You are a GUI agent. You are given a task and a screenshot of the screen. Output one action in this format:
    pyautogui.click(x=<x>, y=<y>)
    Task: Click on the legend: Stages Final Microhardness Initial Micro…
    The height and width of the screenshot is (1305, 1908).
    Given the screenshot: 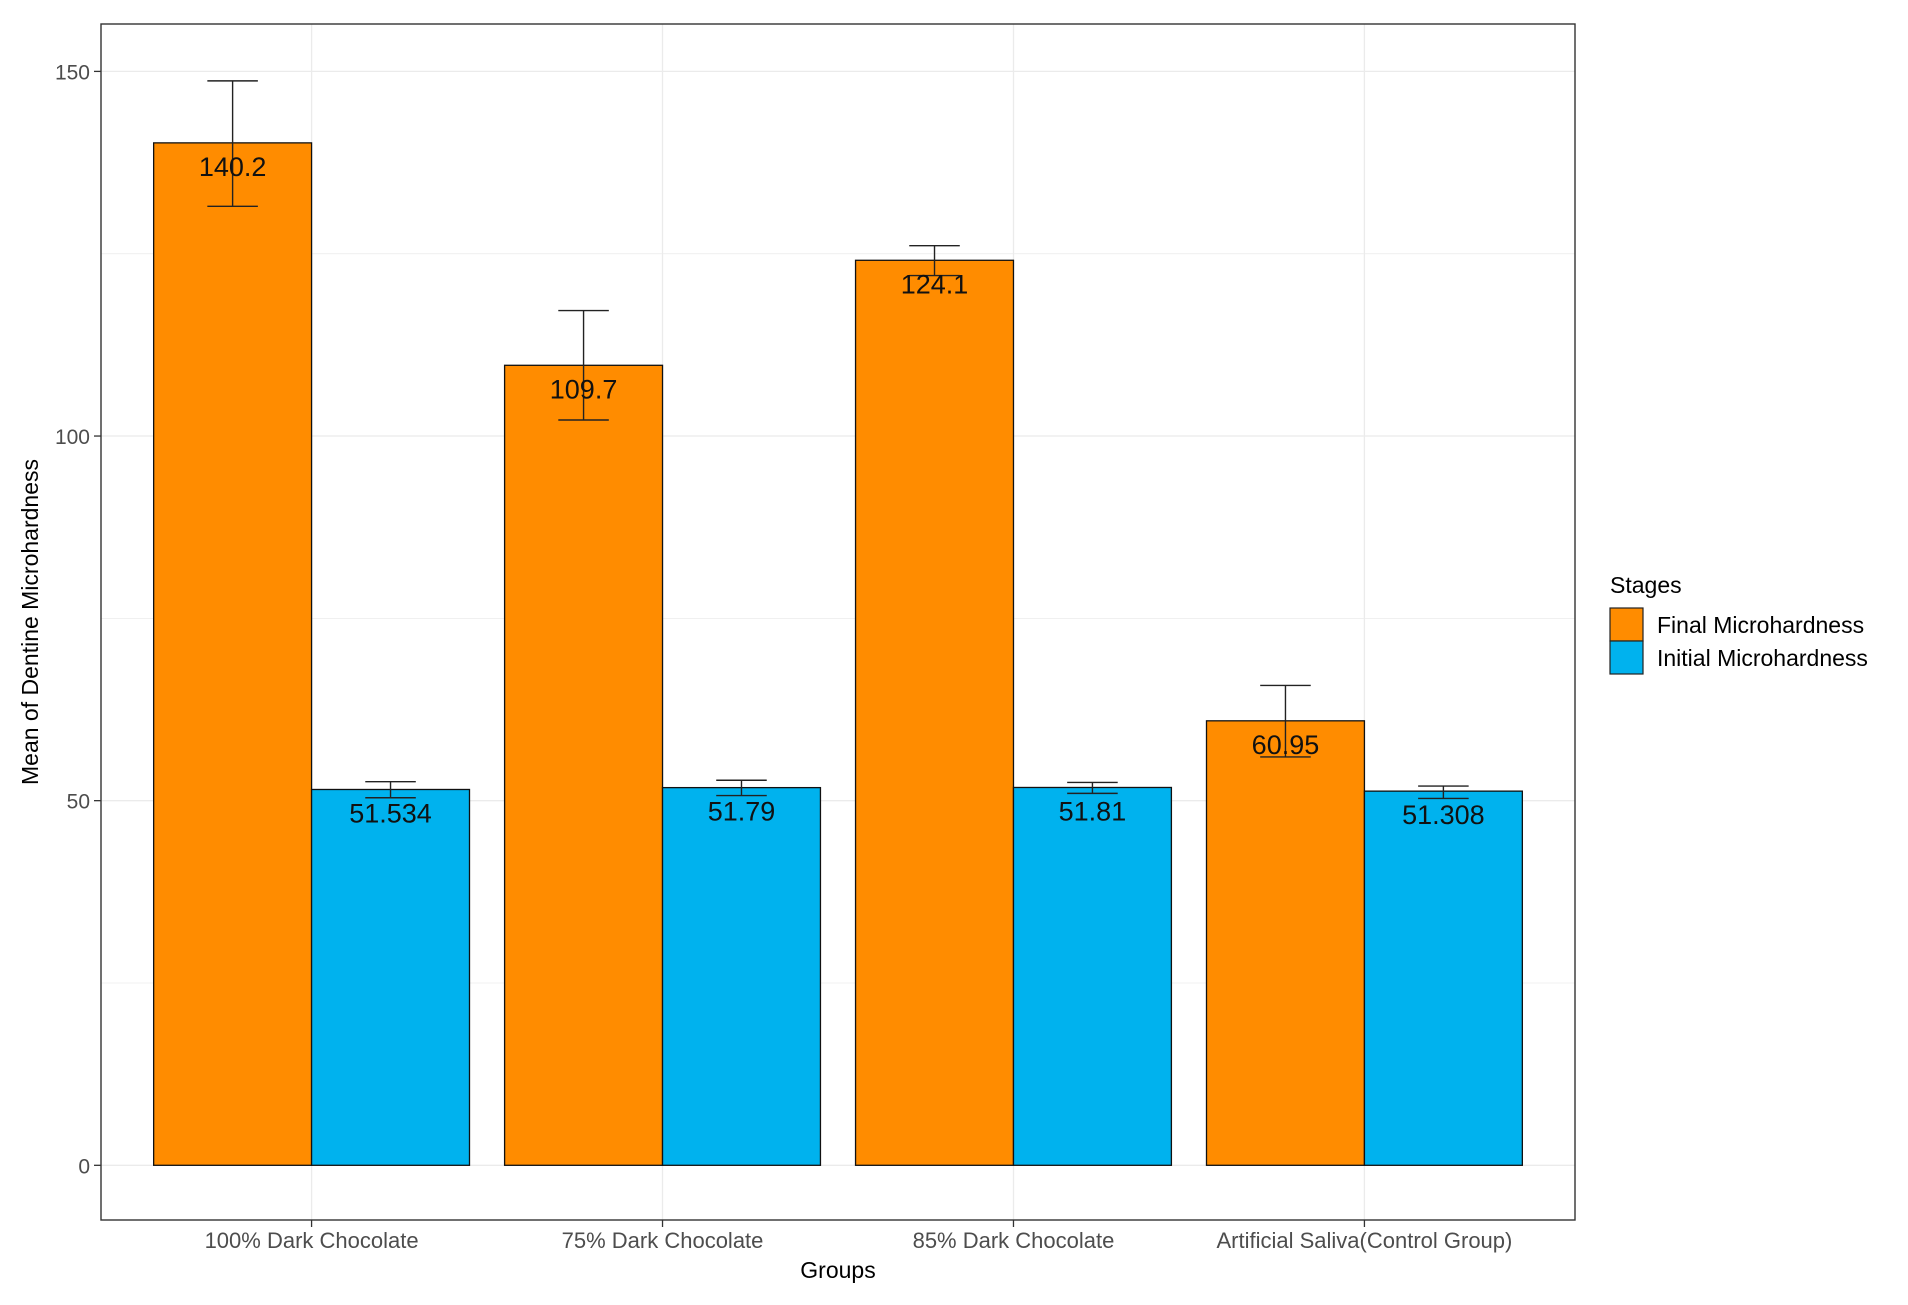 What is the action you would take?
    pyautogui.click(x=1738, y=623)
    